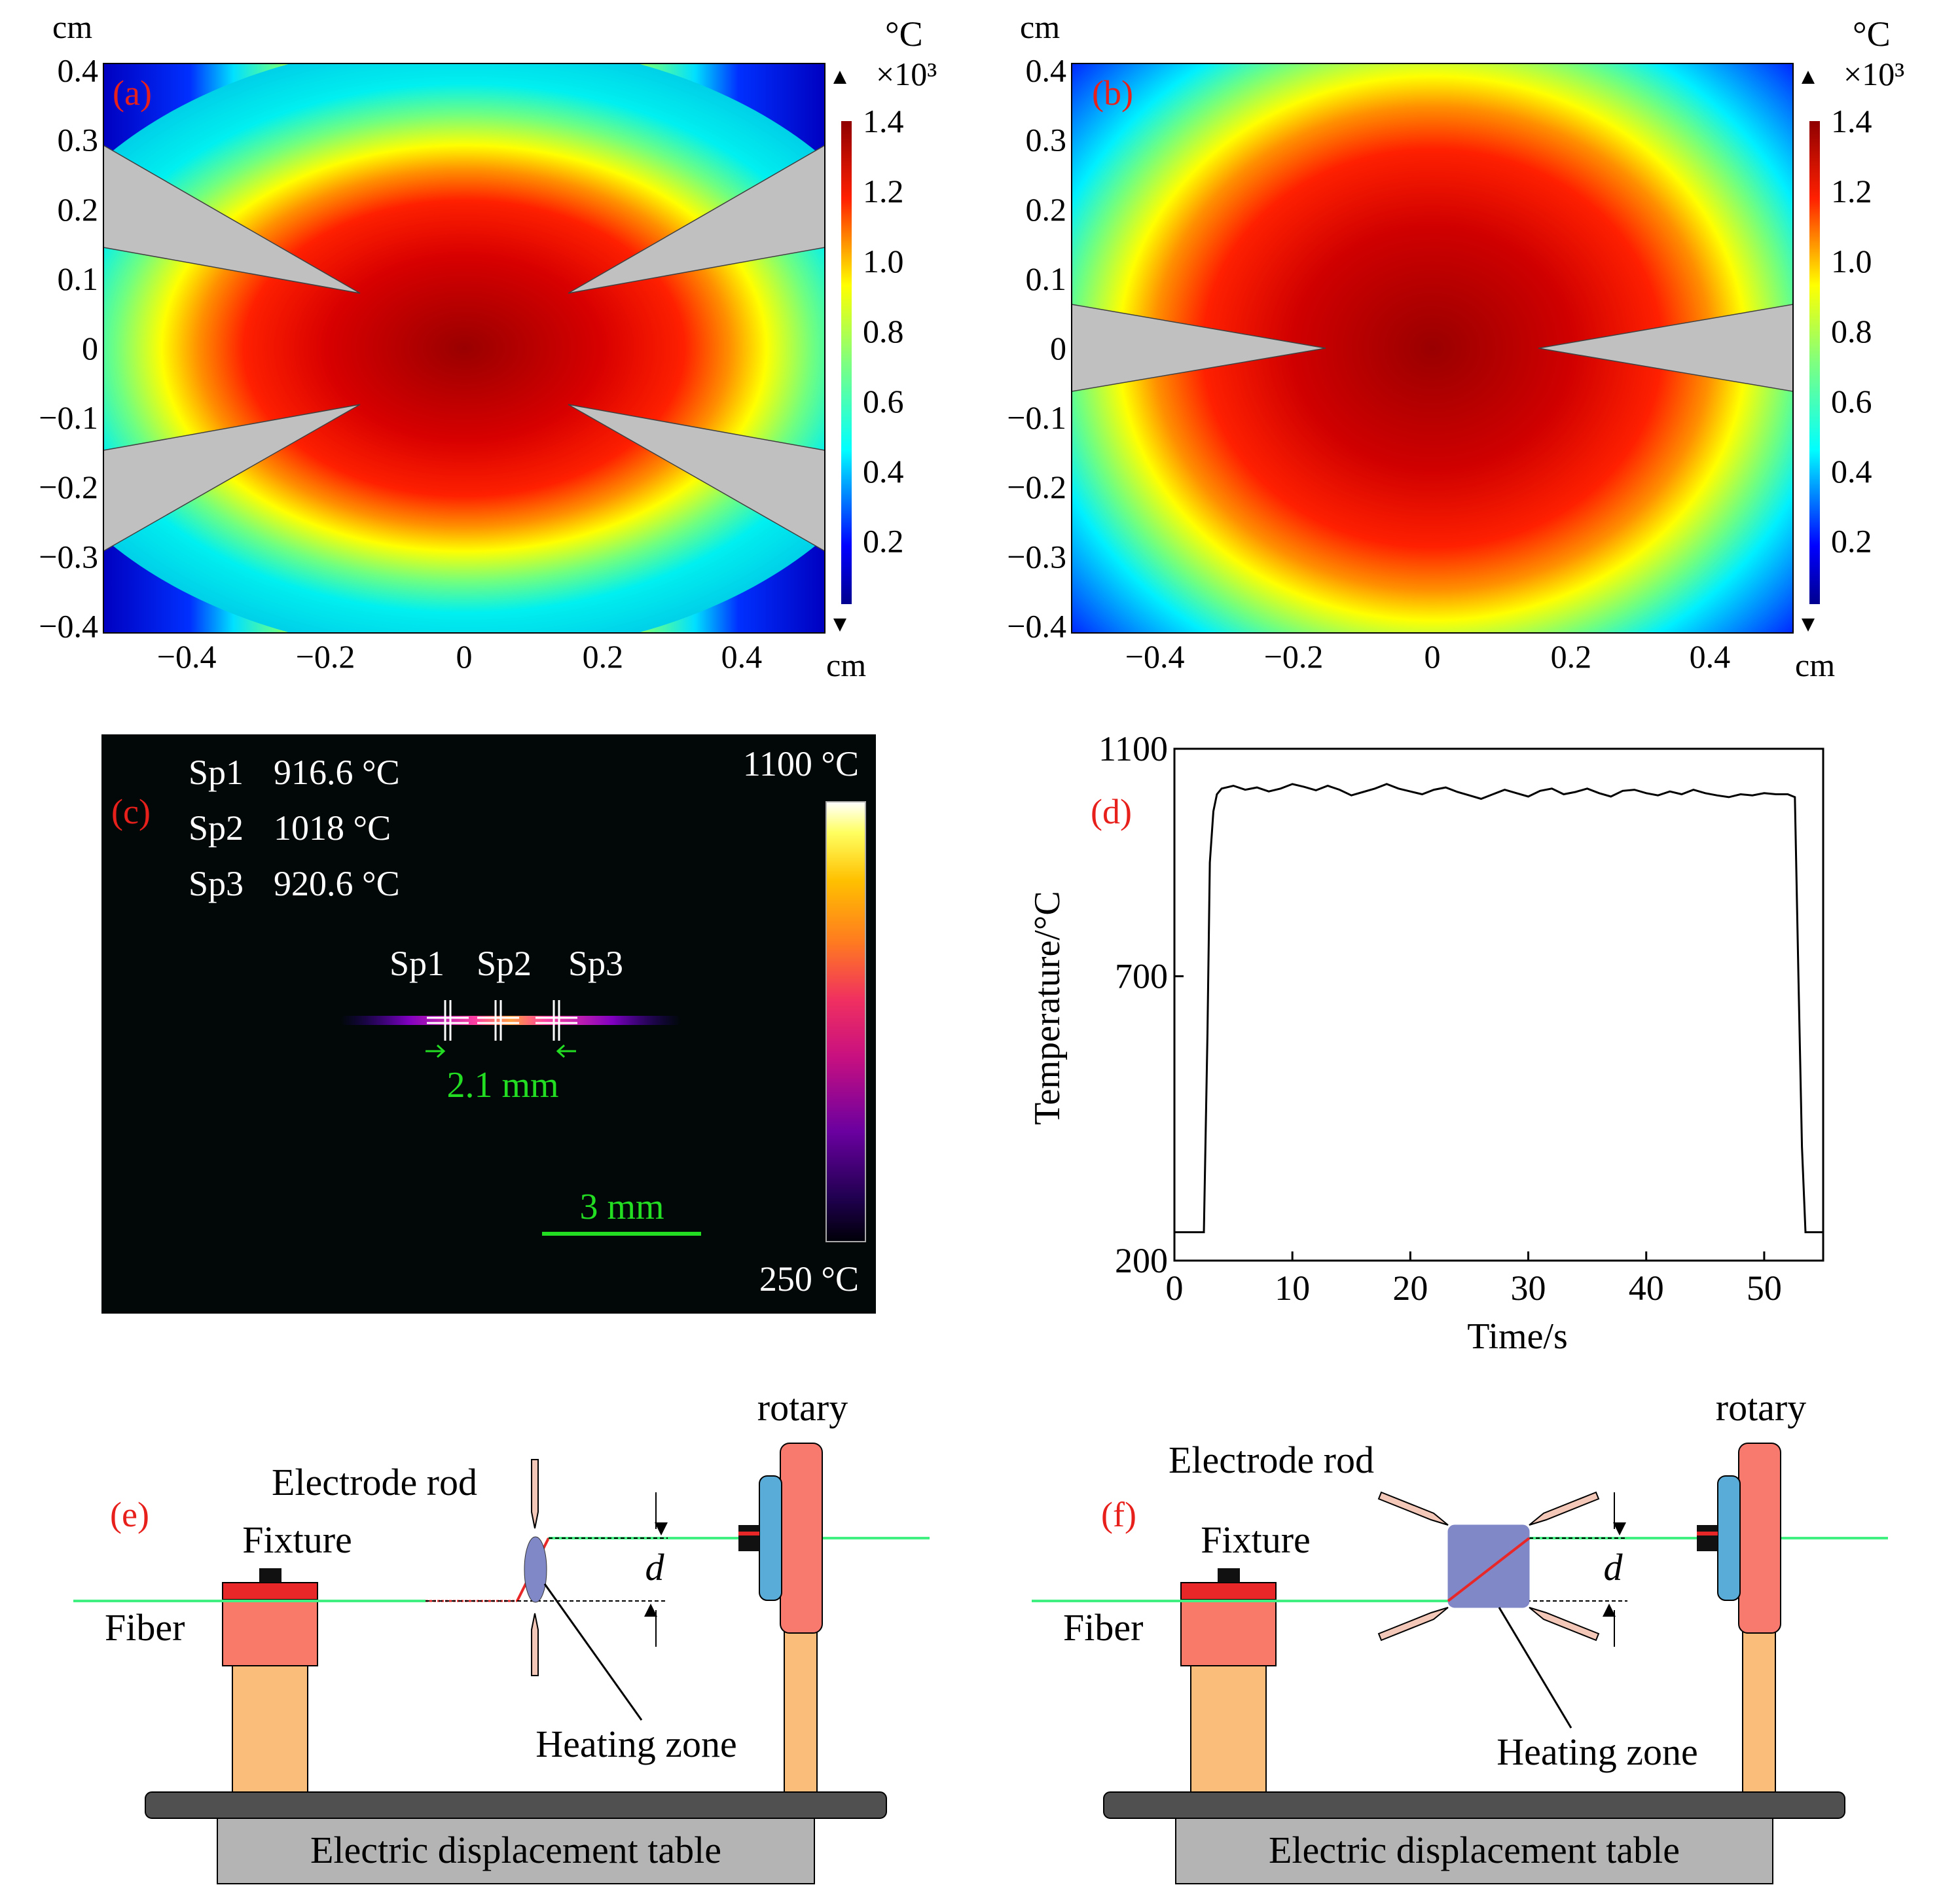 This screenshot has height=1904, width=1941. I want to click on scalebar, so click(621, 1234).